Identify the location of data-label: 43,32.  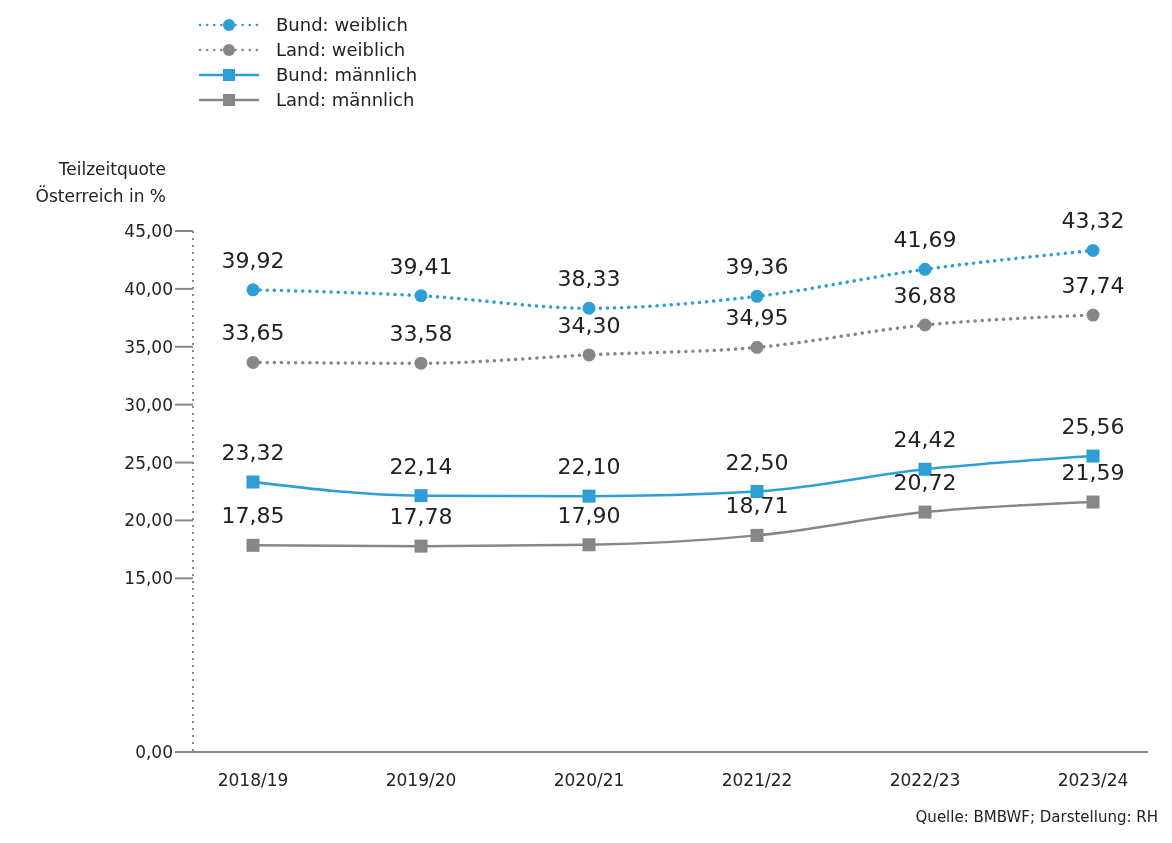
(1093, 221).